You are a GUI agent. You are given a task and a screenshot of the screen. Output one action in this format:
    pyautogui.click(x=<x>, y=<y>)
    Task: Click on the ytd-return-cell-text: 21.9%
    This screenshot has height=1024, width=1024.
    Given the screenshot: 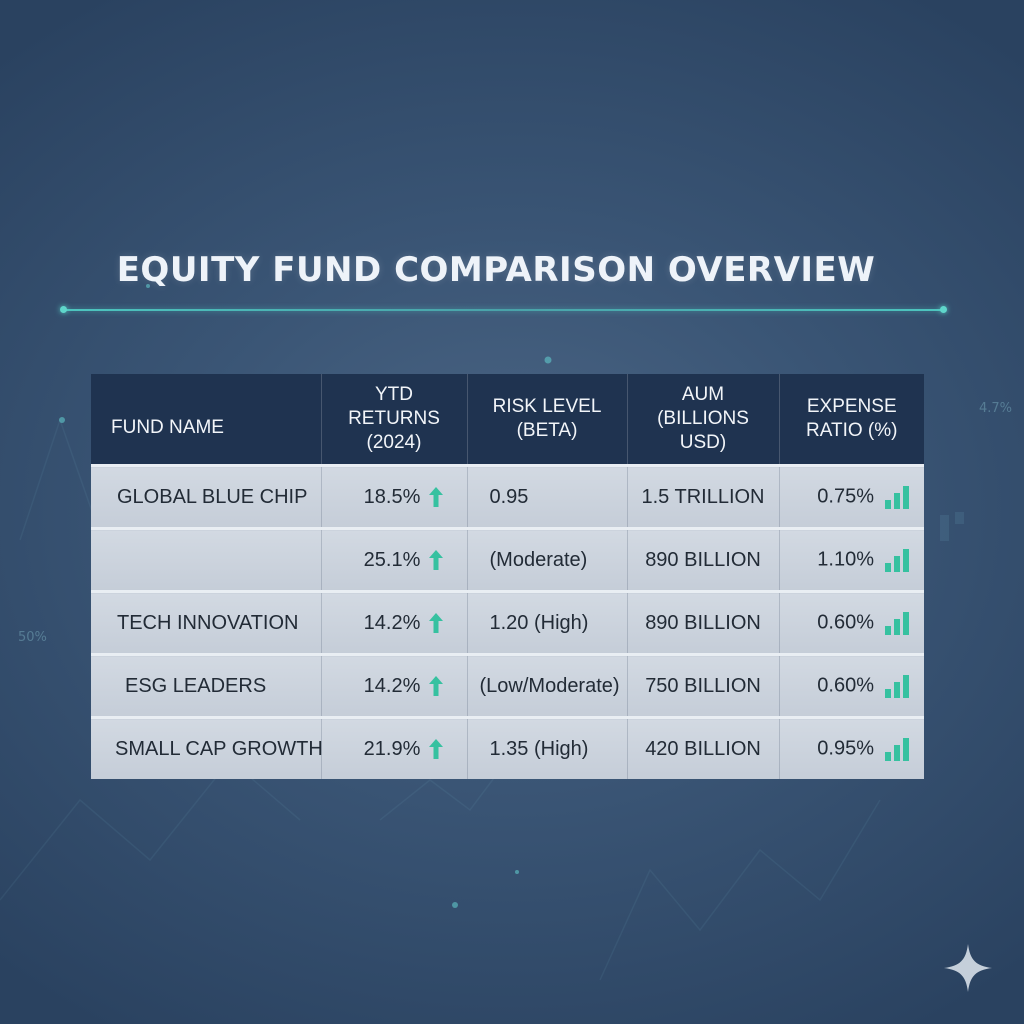 What is the action you would take?
    pyautogui.click(x=392, y=748)
    